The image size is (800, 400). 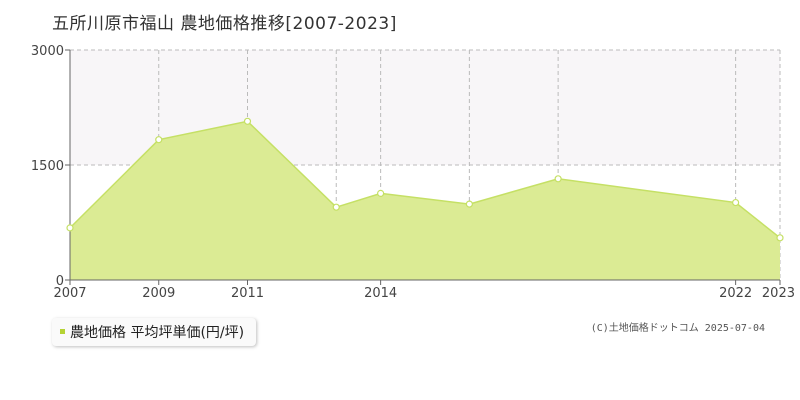 What do you see at coordinates (380, 293) in the screenshot?
I see `x-tick-label: 2014` at bounding box center [380, 293].